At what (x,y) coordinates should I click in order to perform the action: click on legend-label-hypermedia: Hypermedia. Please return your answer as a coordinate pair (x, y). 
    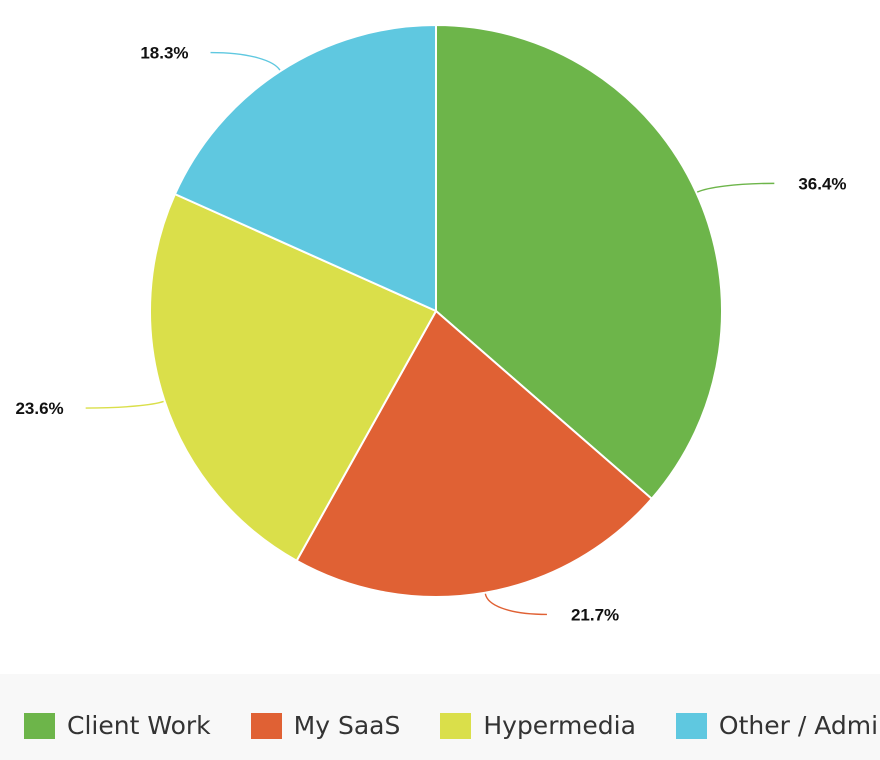
    Looking at the image, I should click on (559, 725).